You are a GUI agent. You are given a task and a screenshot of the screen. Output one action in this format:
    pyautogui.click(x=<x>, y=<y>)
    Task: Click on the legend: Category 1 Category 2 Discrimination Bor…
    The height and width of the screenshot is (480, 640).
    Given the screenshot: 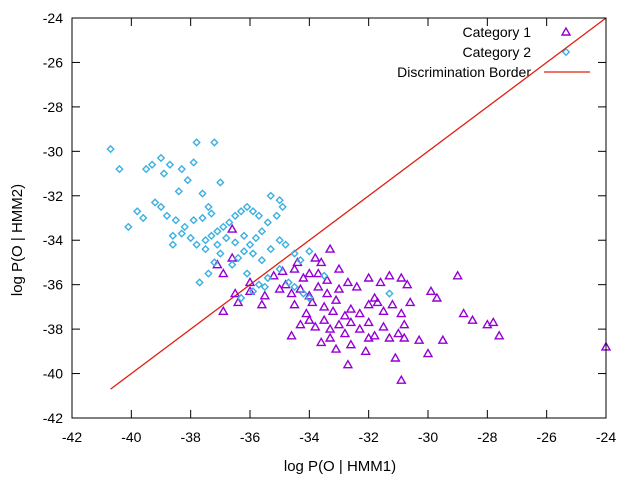 What is the action you would take?
    pyautogui.click(x=493, y=52)
    